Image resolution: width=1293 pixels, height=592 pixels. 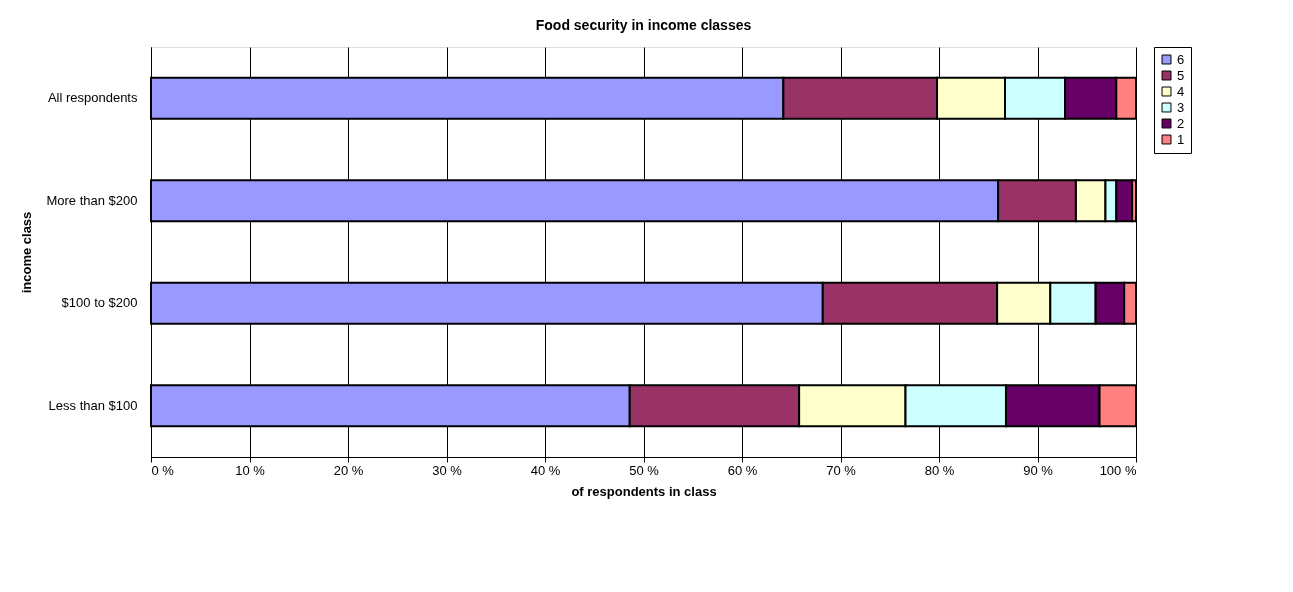 What do you see at coordinates (1181, 91) in the screenshot?
I see `legend-label: 4` at bounding box center [1181, 91].